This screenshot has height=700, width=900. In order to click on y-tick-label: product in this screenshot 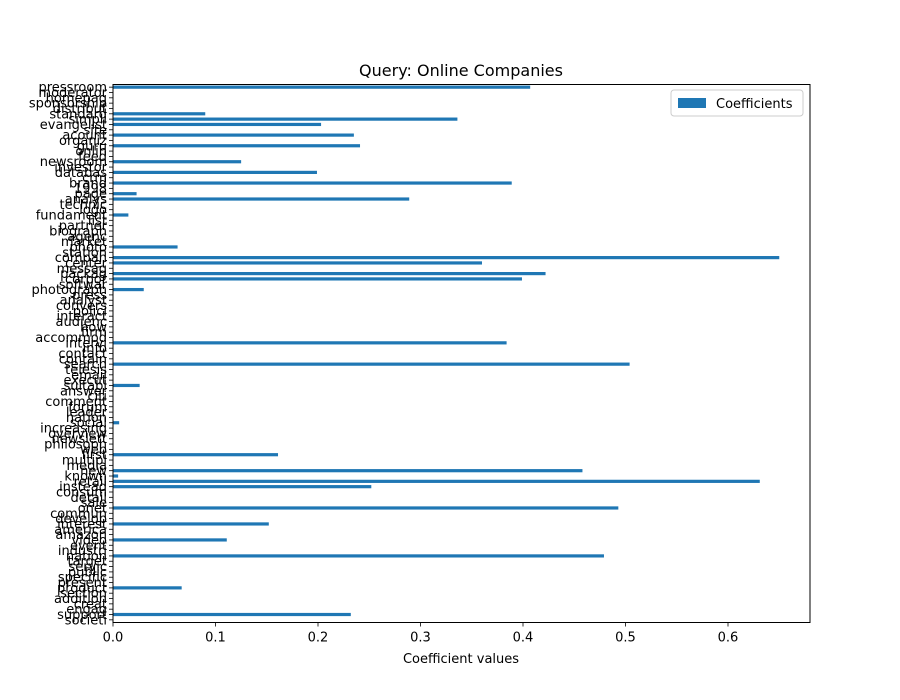, I will do `click(82, 588)`.